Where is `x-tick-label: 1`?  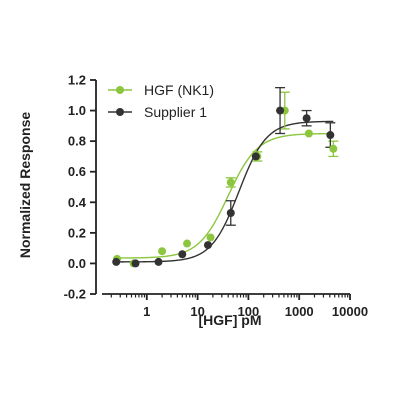
x-tick-label: 1 is located at coordinates (146, 311).